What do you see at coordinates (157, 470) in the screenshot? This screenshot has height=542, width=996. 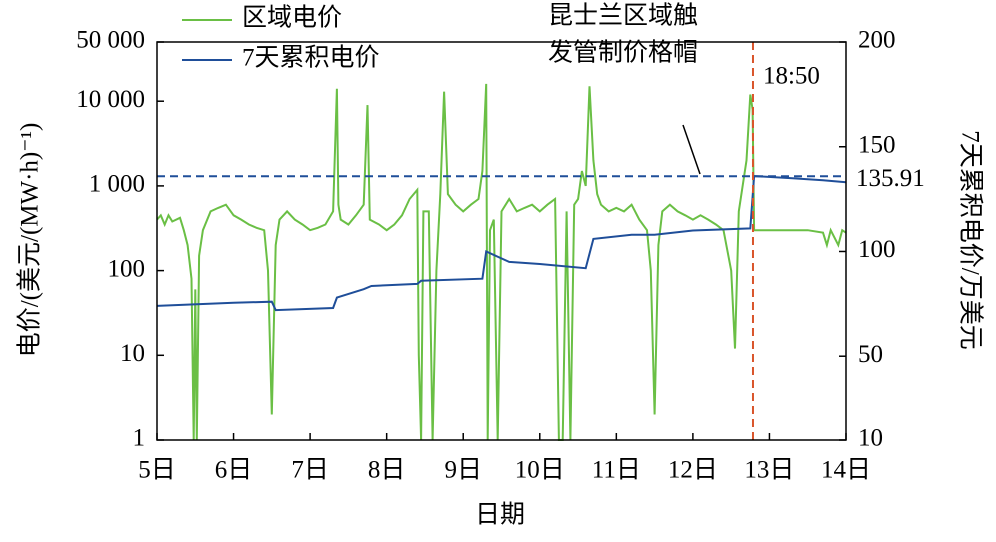 I see `x-tick-label: 5日` at bounding box center [157, 470].